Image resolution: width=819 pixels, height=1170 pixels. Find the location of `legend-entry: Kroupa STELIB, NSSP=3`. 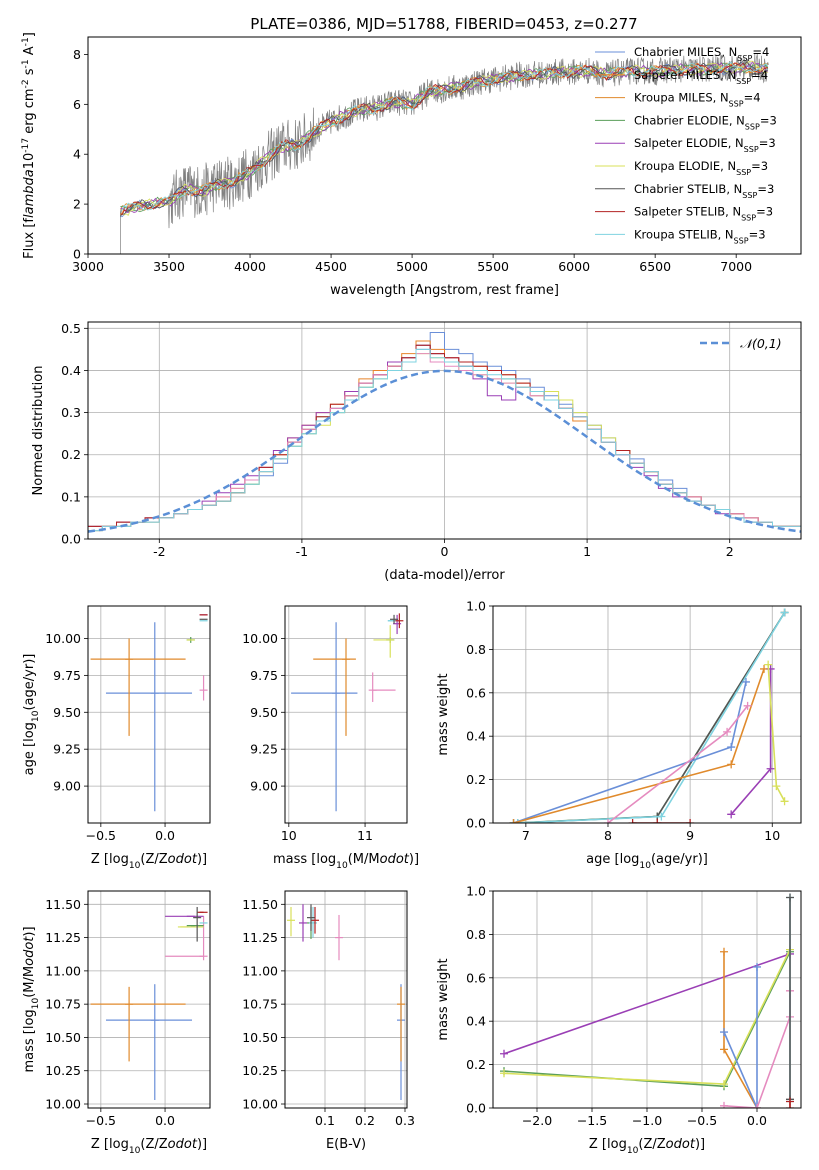

legend-entry: Kroupa STELIB, NSSP=3 is located at coordinates (700, 236).